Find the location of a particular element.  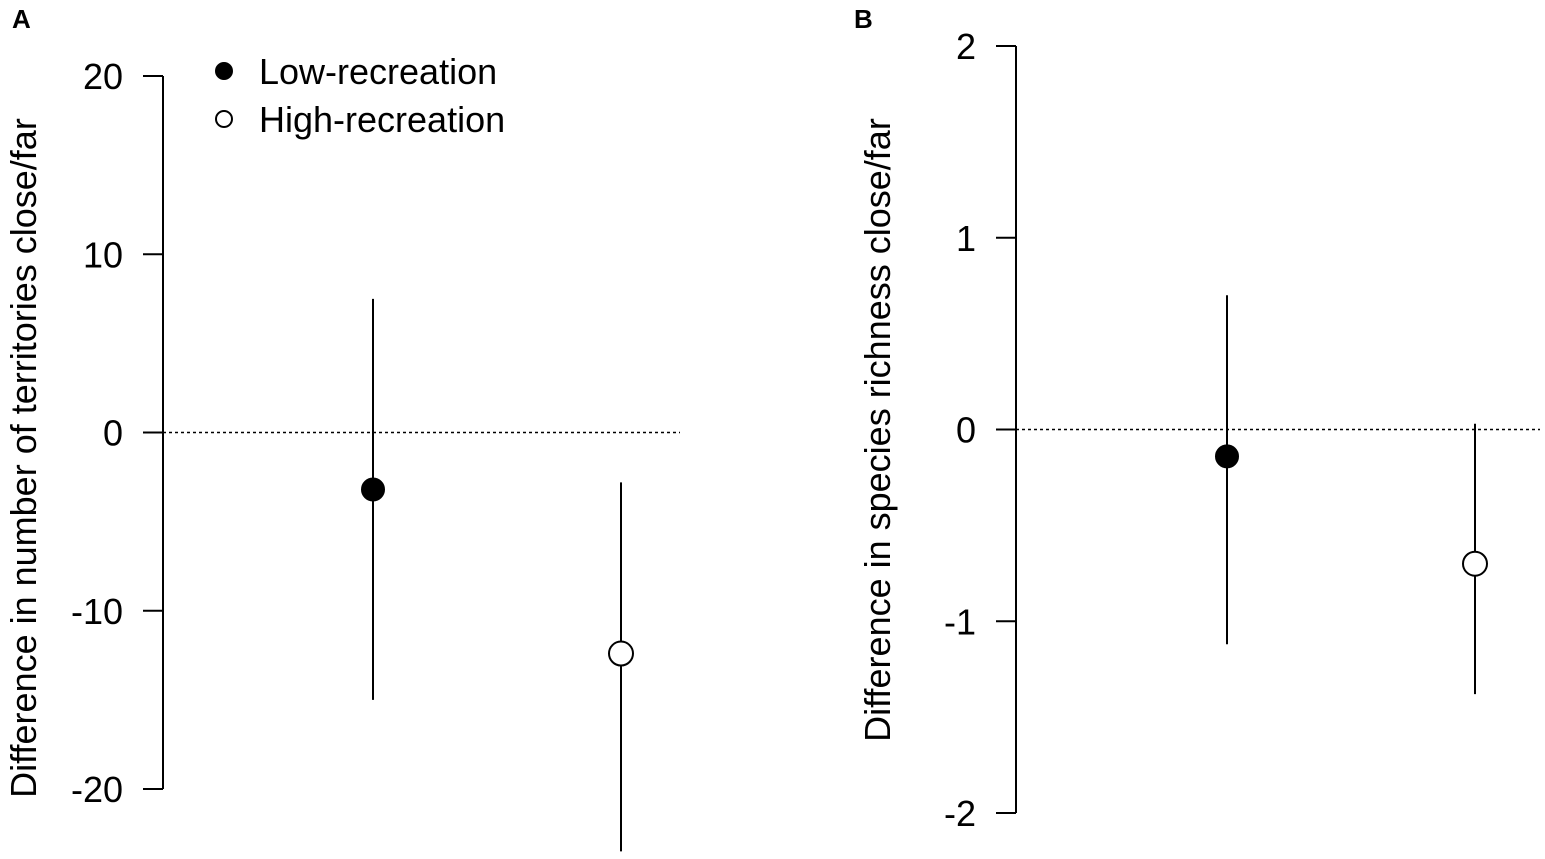

panel-b-y-tick-label: 0 is located at coordinates (966, 430).